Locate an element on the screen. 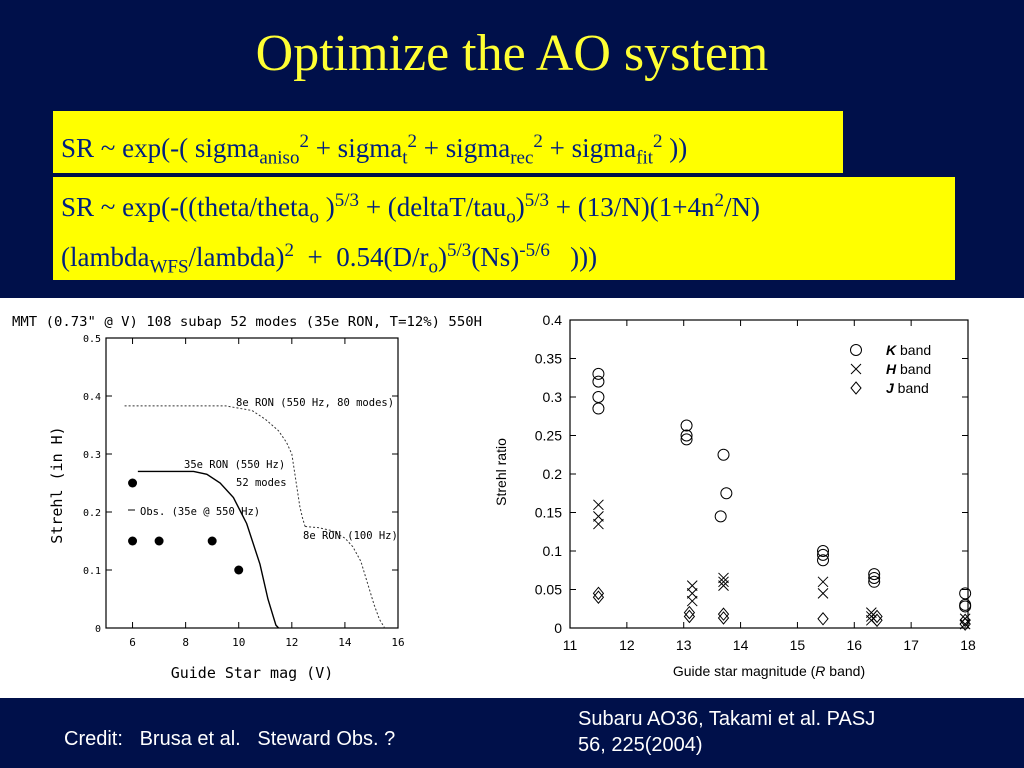 The image size is (1024, 768). y-axis-label: Strehl (in H) is located at coordinates (57, 484).